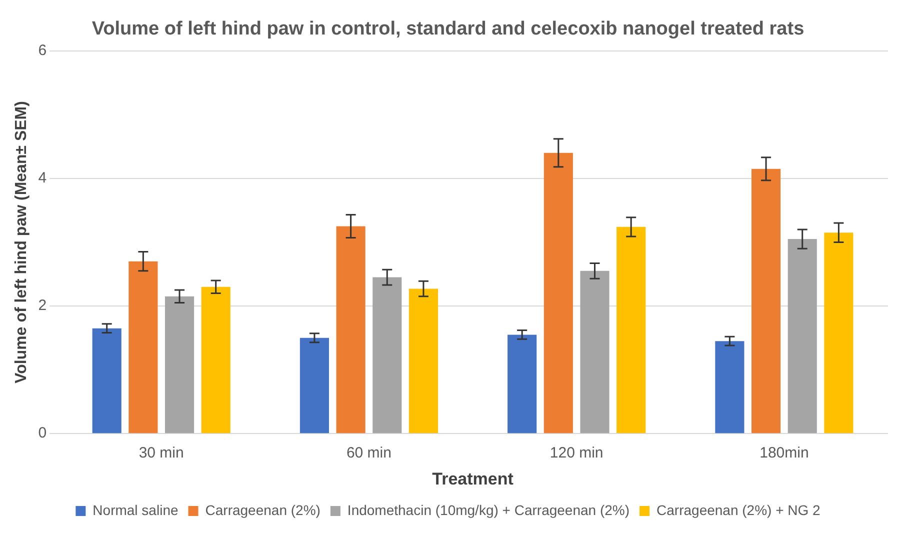  What do you see at coordinates (738, 510) in the screenshot?
I see `legend-label: Carrageenan (2%) + NG 2` at bounding box center [738, 510].